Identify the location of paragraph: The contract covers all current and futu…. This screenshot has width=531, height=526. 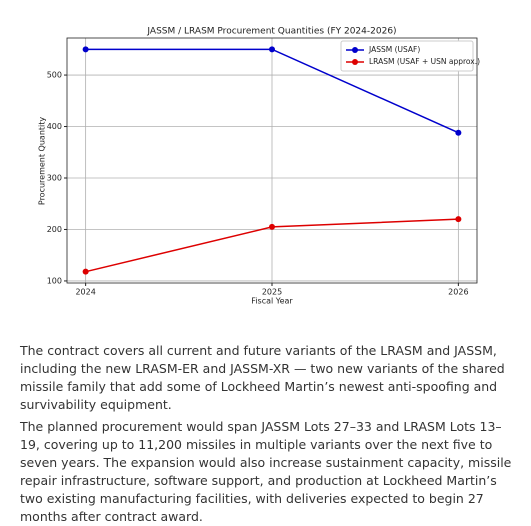
(262, 377).